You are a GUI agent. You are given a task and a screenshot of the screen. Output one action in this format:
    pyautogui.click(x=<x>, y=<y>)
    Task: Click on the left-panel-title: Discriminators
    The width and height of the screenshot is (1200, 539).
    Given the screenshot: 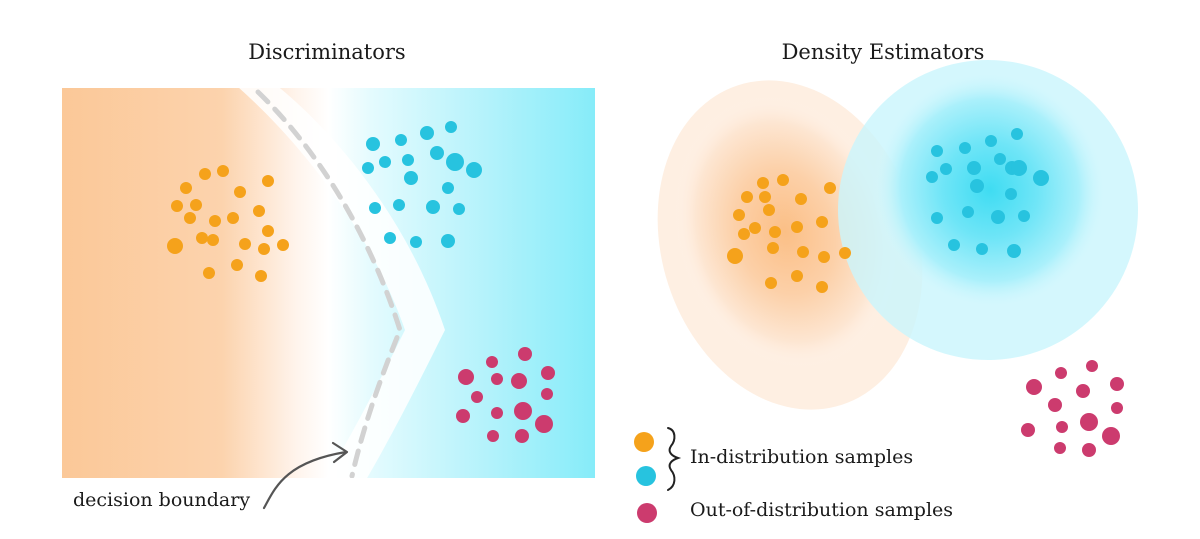 What is the action you would take?
    pyautogui.click(x=326, y=52)
    